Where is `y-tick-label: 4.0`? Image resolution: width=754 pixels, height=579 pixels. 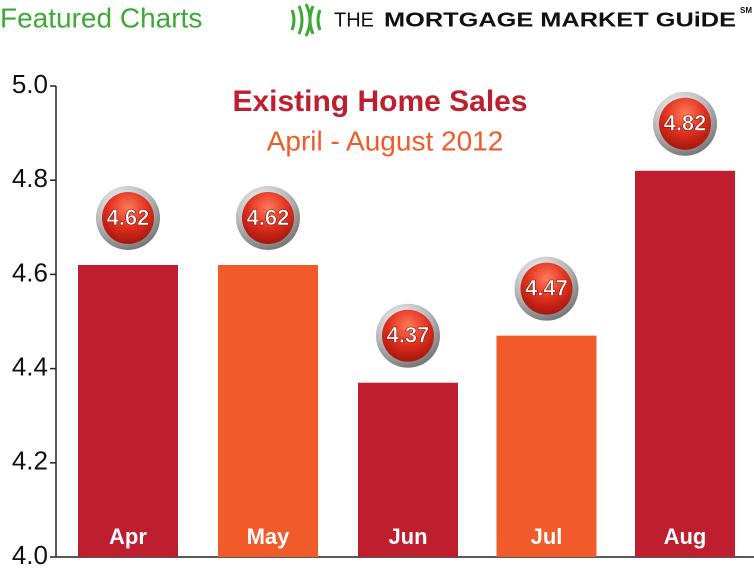
y-tick-label: 4.0 is located at coordinates (30, 555).